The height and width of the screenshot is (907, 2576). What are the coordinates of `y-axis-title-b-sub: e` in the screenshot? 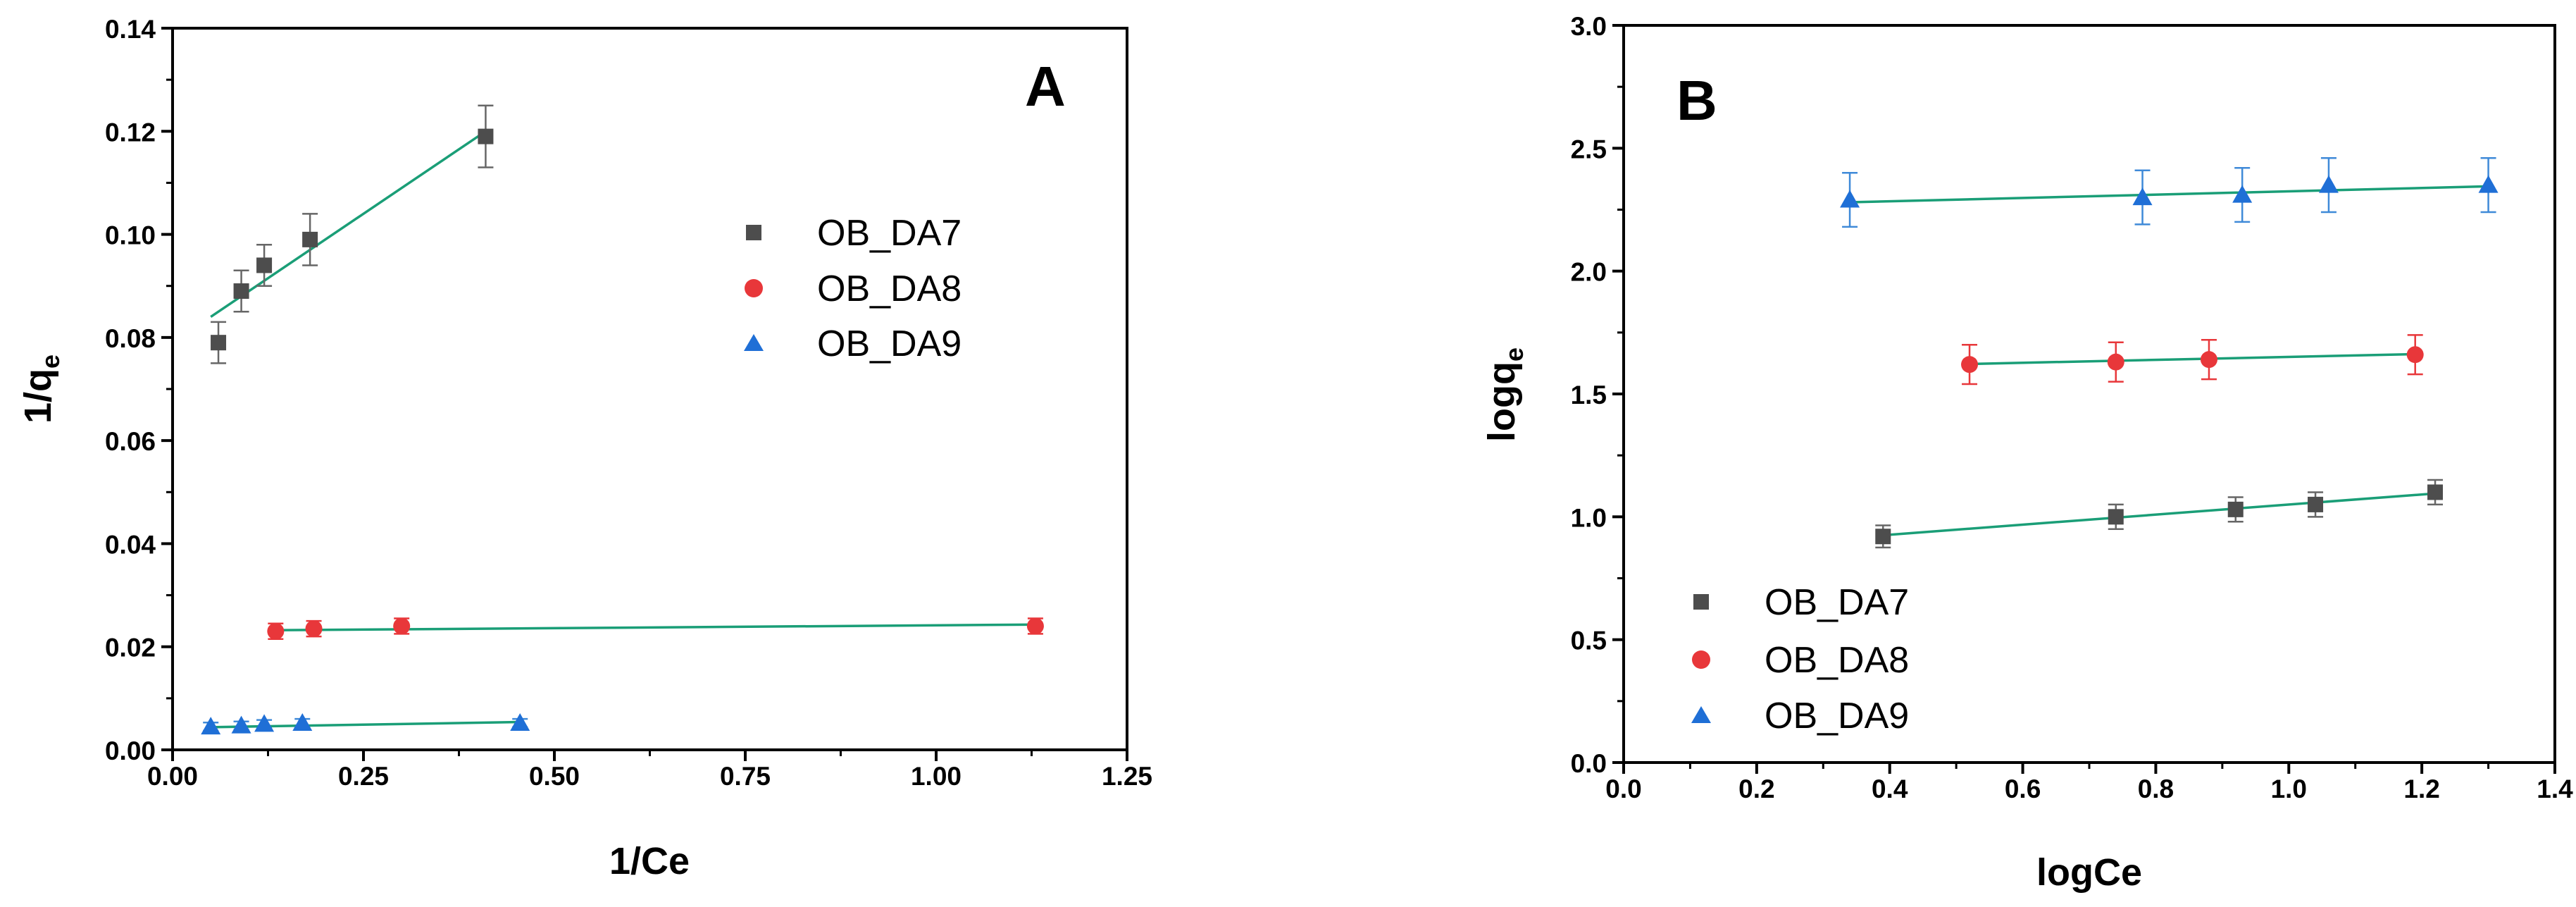 It's located at (1514, 354).